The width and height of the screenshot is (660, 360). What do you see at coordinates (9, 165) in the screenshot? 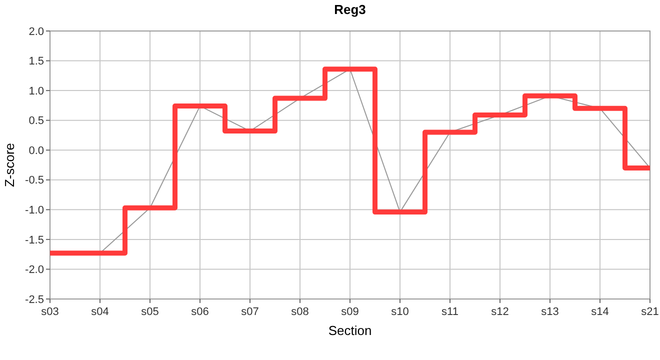
I see `y-axis-title: Z-score` at bounding box center [9, 165].